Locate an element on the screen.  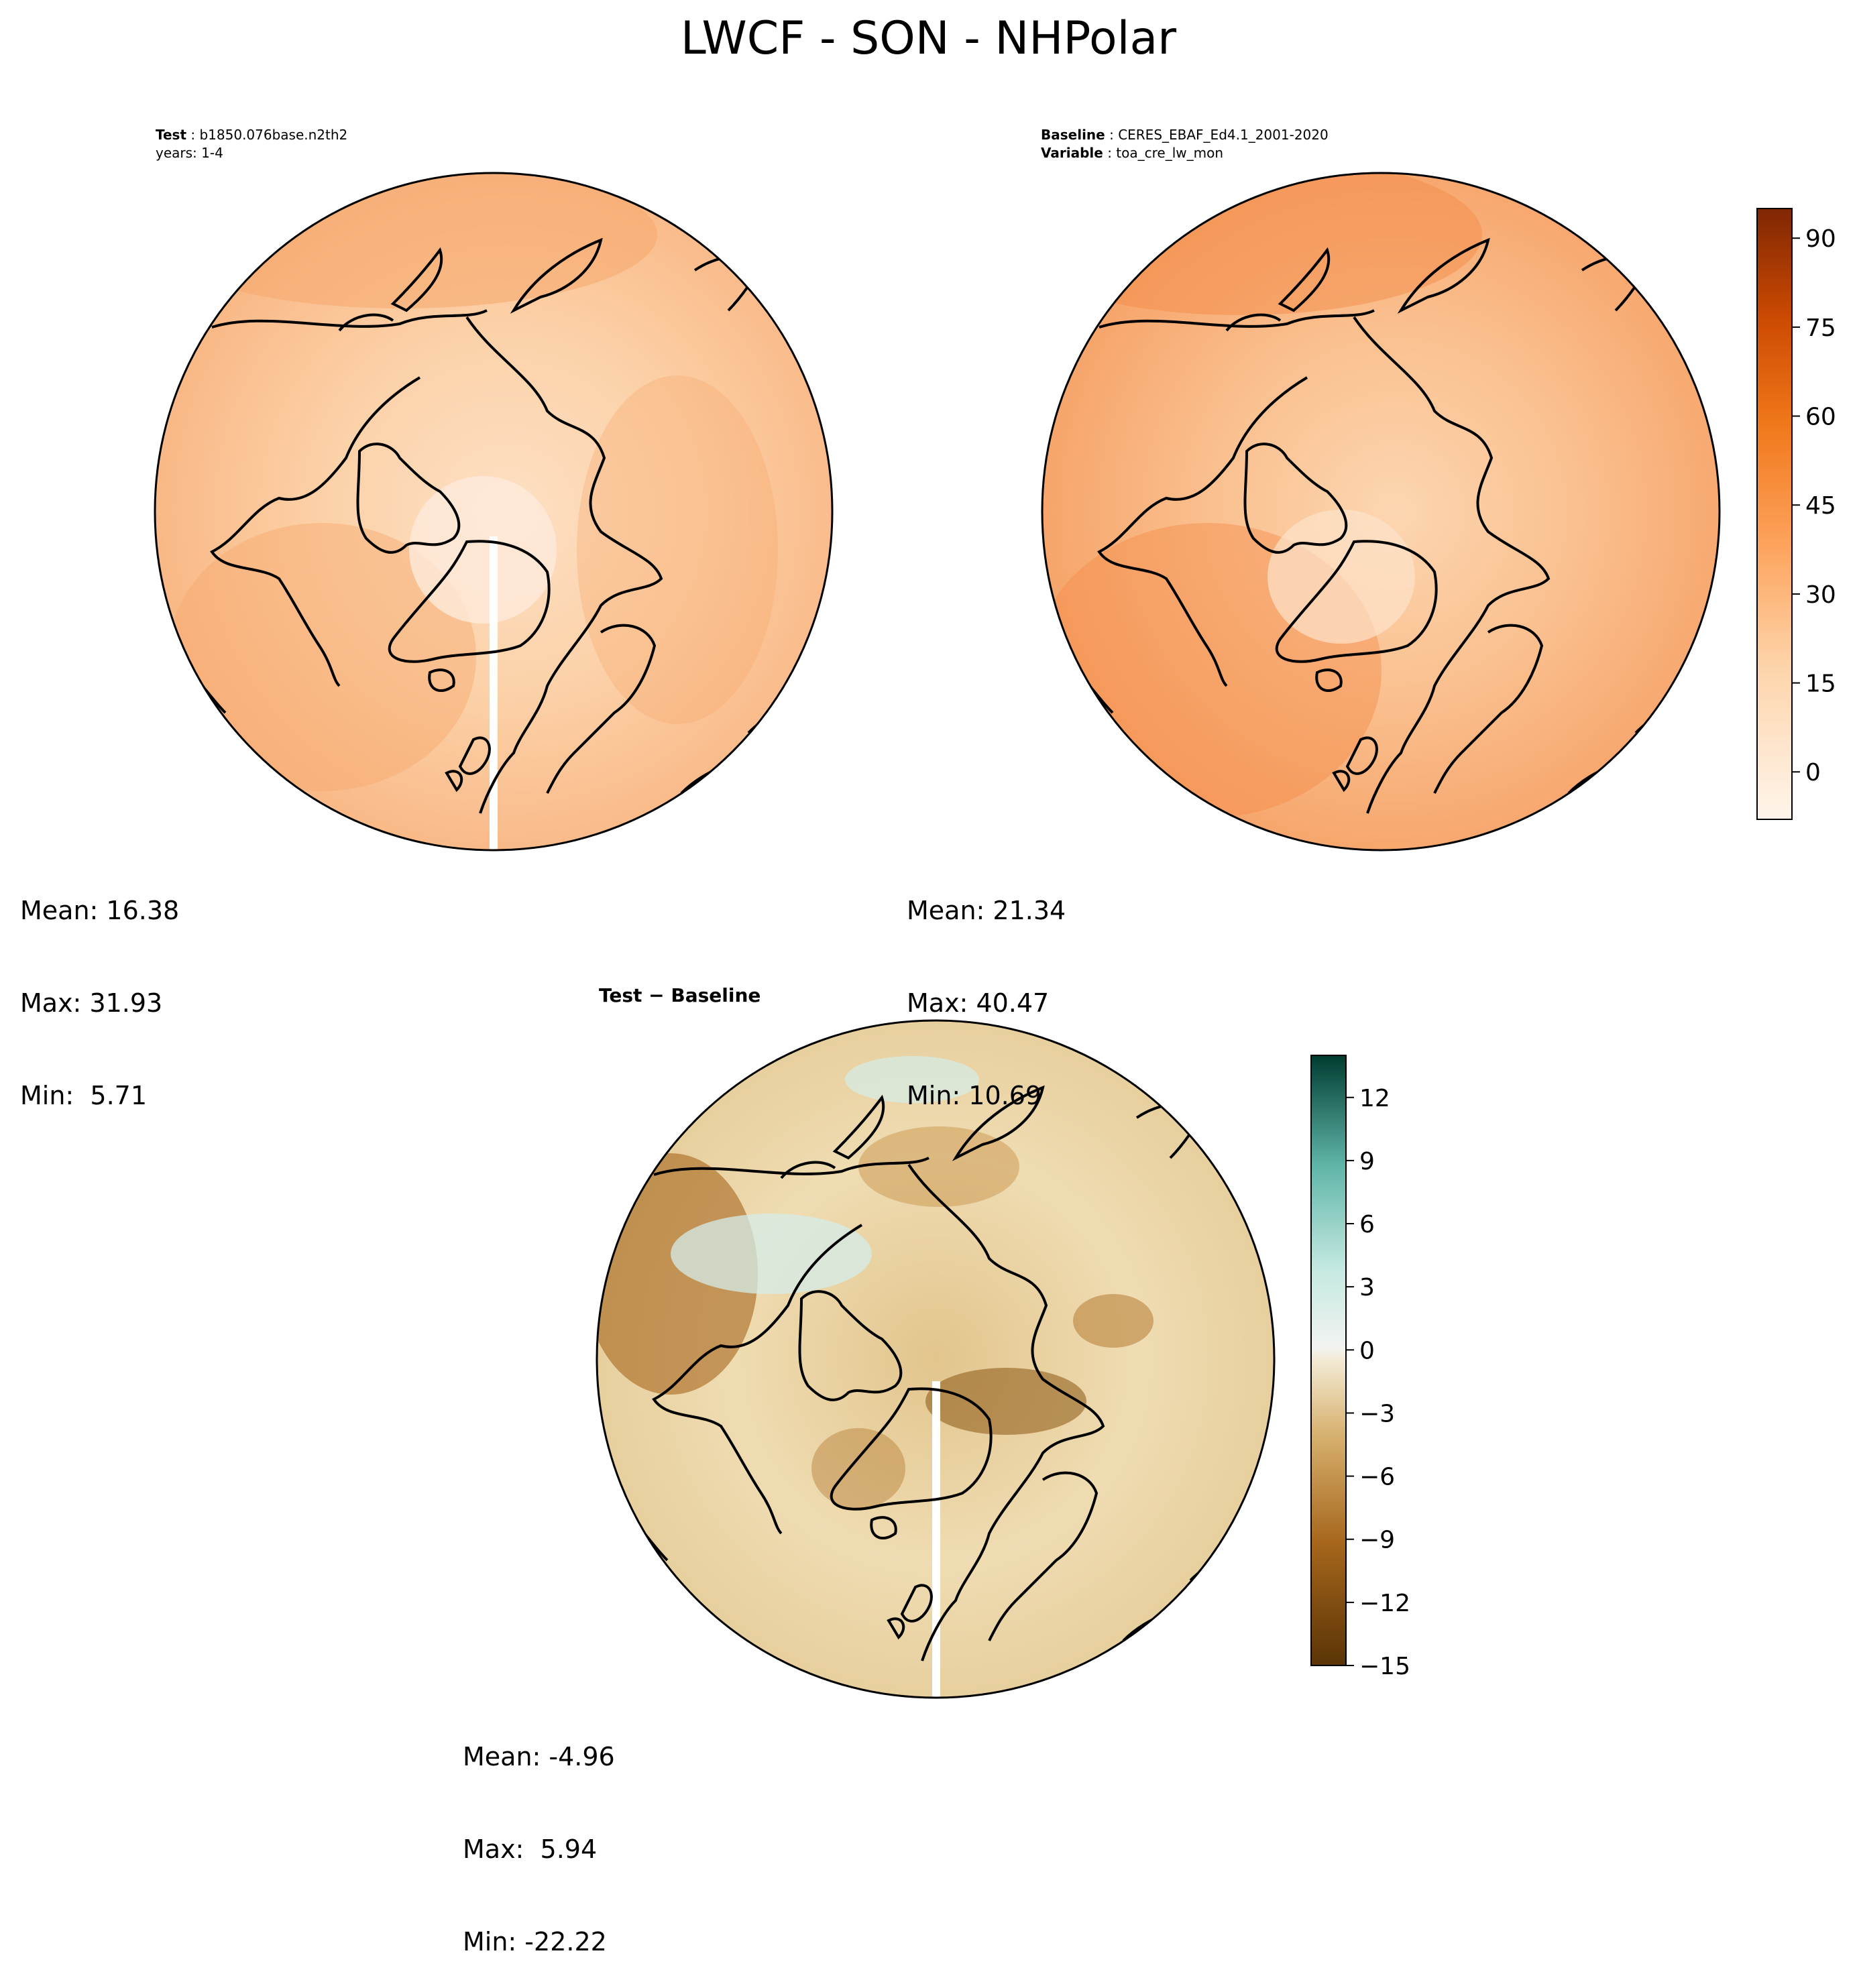
test-max: Max: 31.93 is located at coordinates (91, 1003).